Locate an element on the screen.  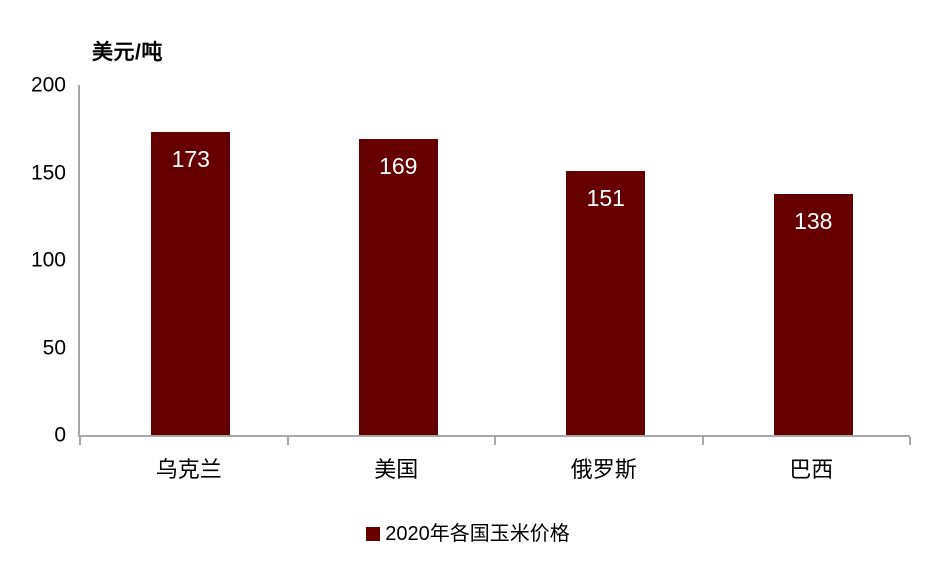
bar-3: 151 is located at coordinates (606, 302).